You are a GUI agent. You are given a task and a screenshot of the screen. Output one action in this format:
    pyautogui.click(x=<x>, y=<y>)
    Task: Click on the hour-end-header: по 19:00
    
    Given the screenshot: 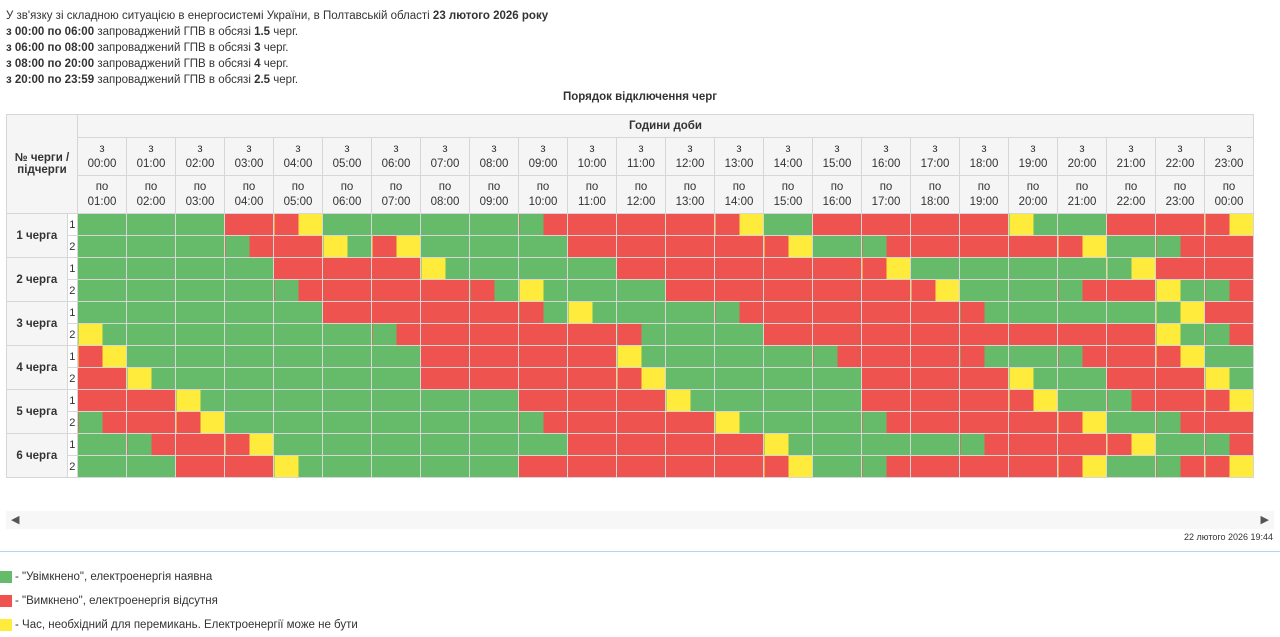 What is the action you would take?
    pyautogui.click(x=984, y=194)
    